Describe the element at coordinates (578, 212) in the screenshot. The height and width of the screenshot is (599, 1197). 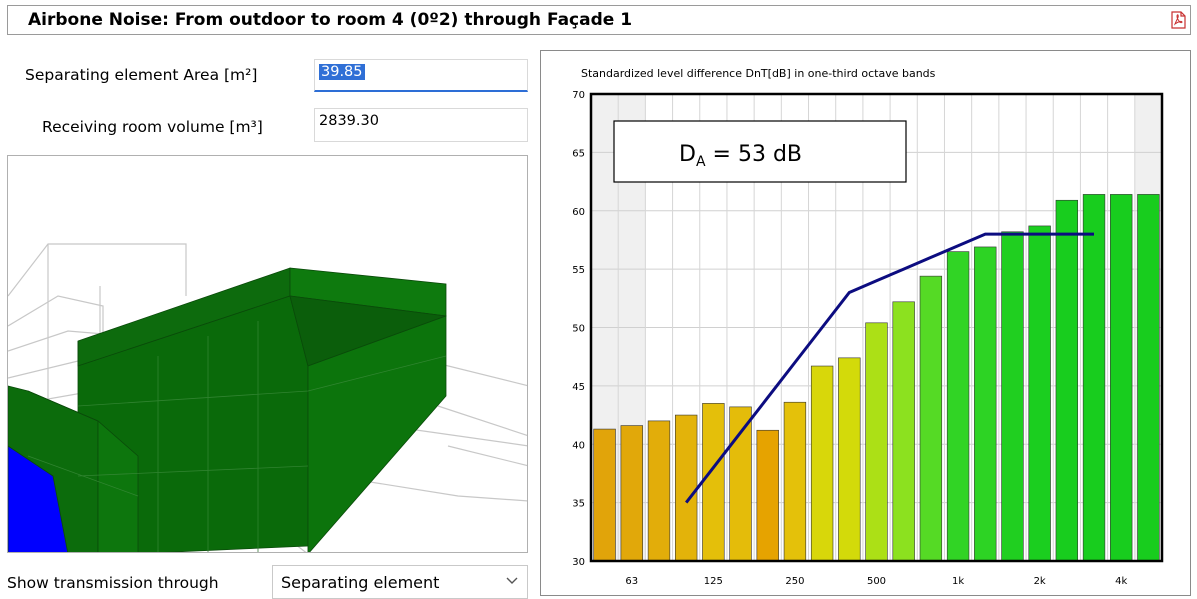
I see `y-tick-60: 60` at that location.